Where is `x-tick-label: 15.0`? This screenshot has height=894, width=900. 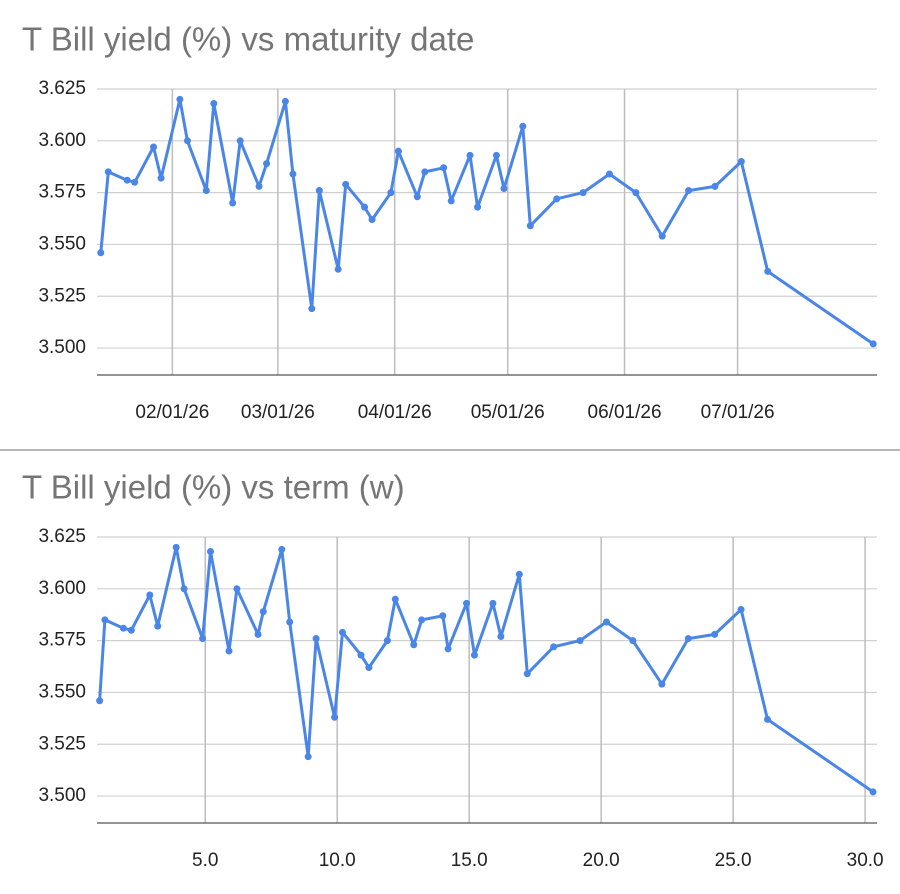
x-tick-label: 15.0 is located at coordinates (469, 860).